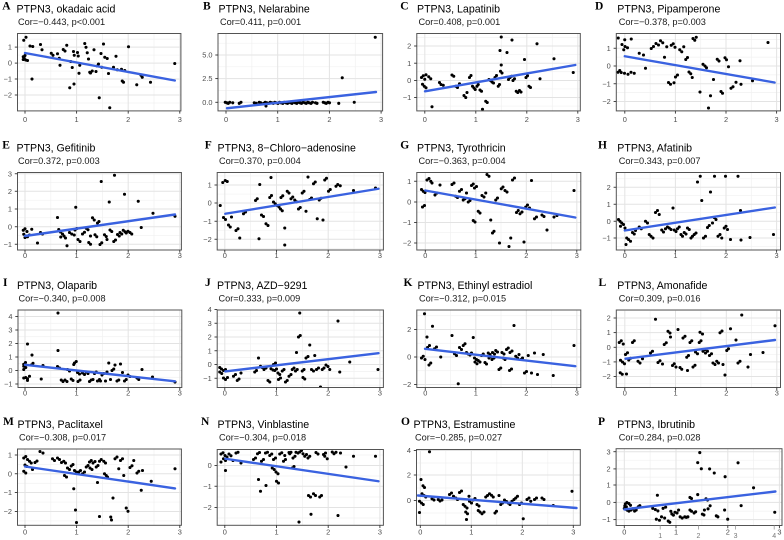 Image resolution: width=784 pixels, height=540 pixels. What do you see at coordinates (662, 286) in the screenshot?
I see `svg-text: PTPN3, Amonafide` at bounding box center [662, 286].